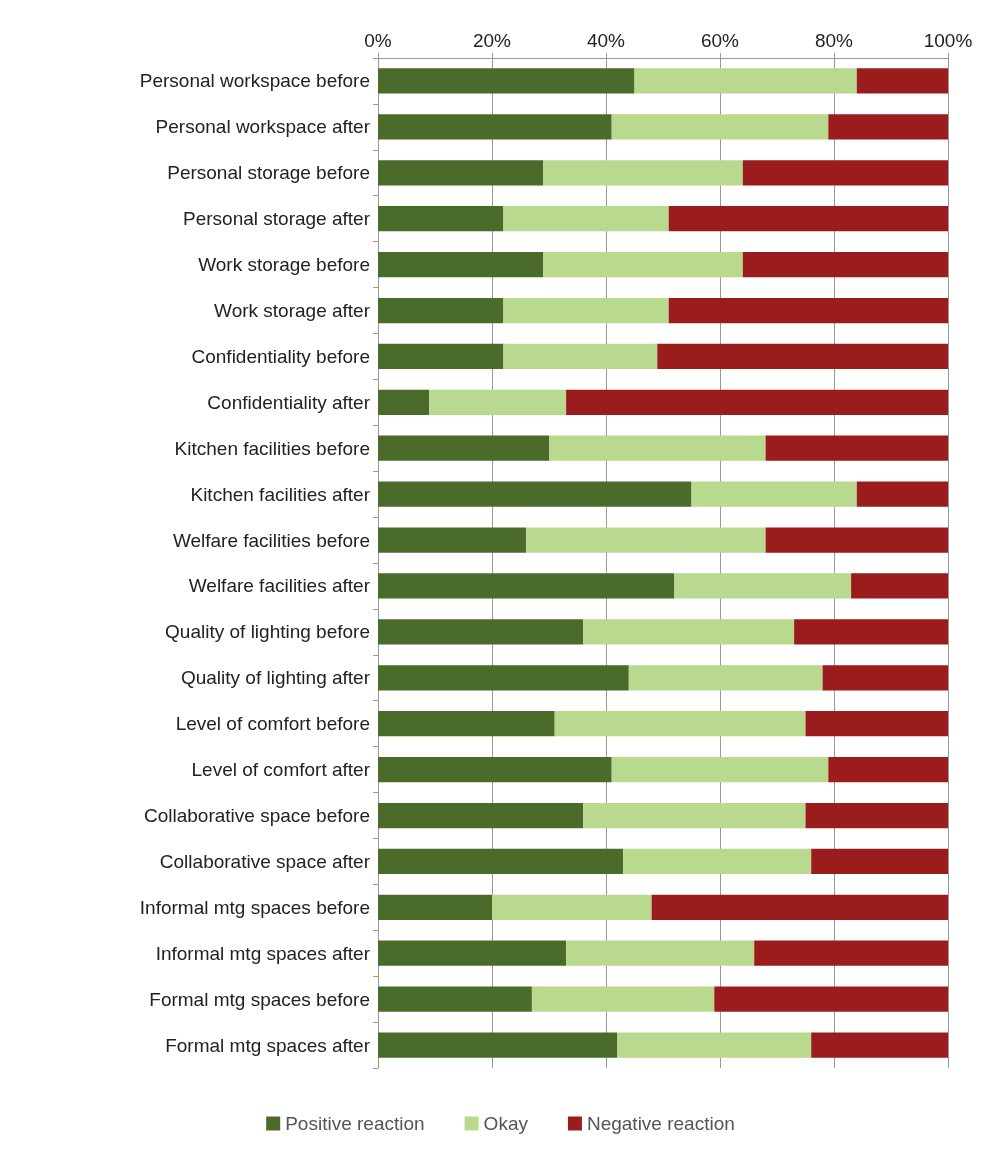 This screenshot has width=1005, height=1162. I want to click on y-tick-label: Formal mtg spaces before, so click(259, 999).